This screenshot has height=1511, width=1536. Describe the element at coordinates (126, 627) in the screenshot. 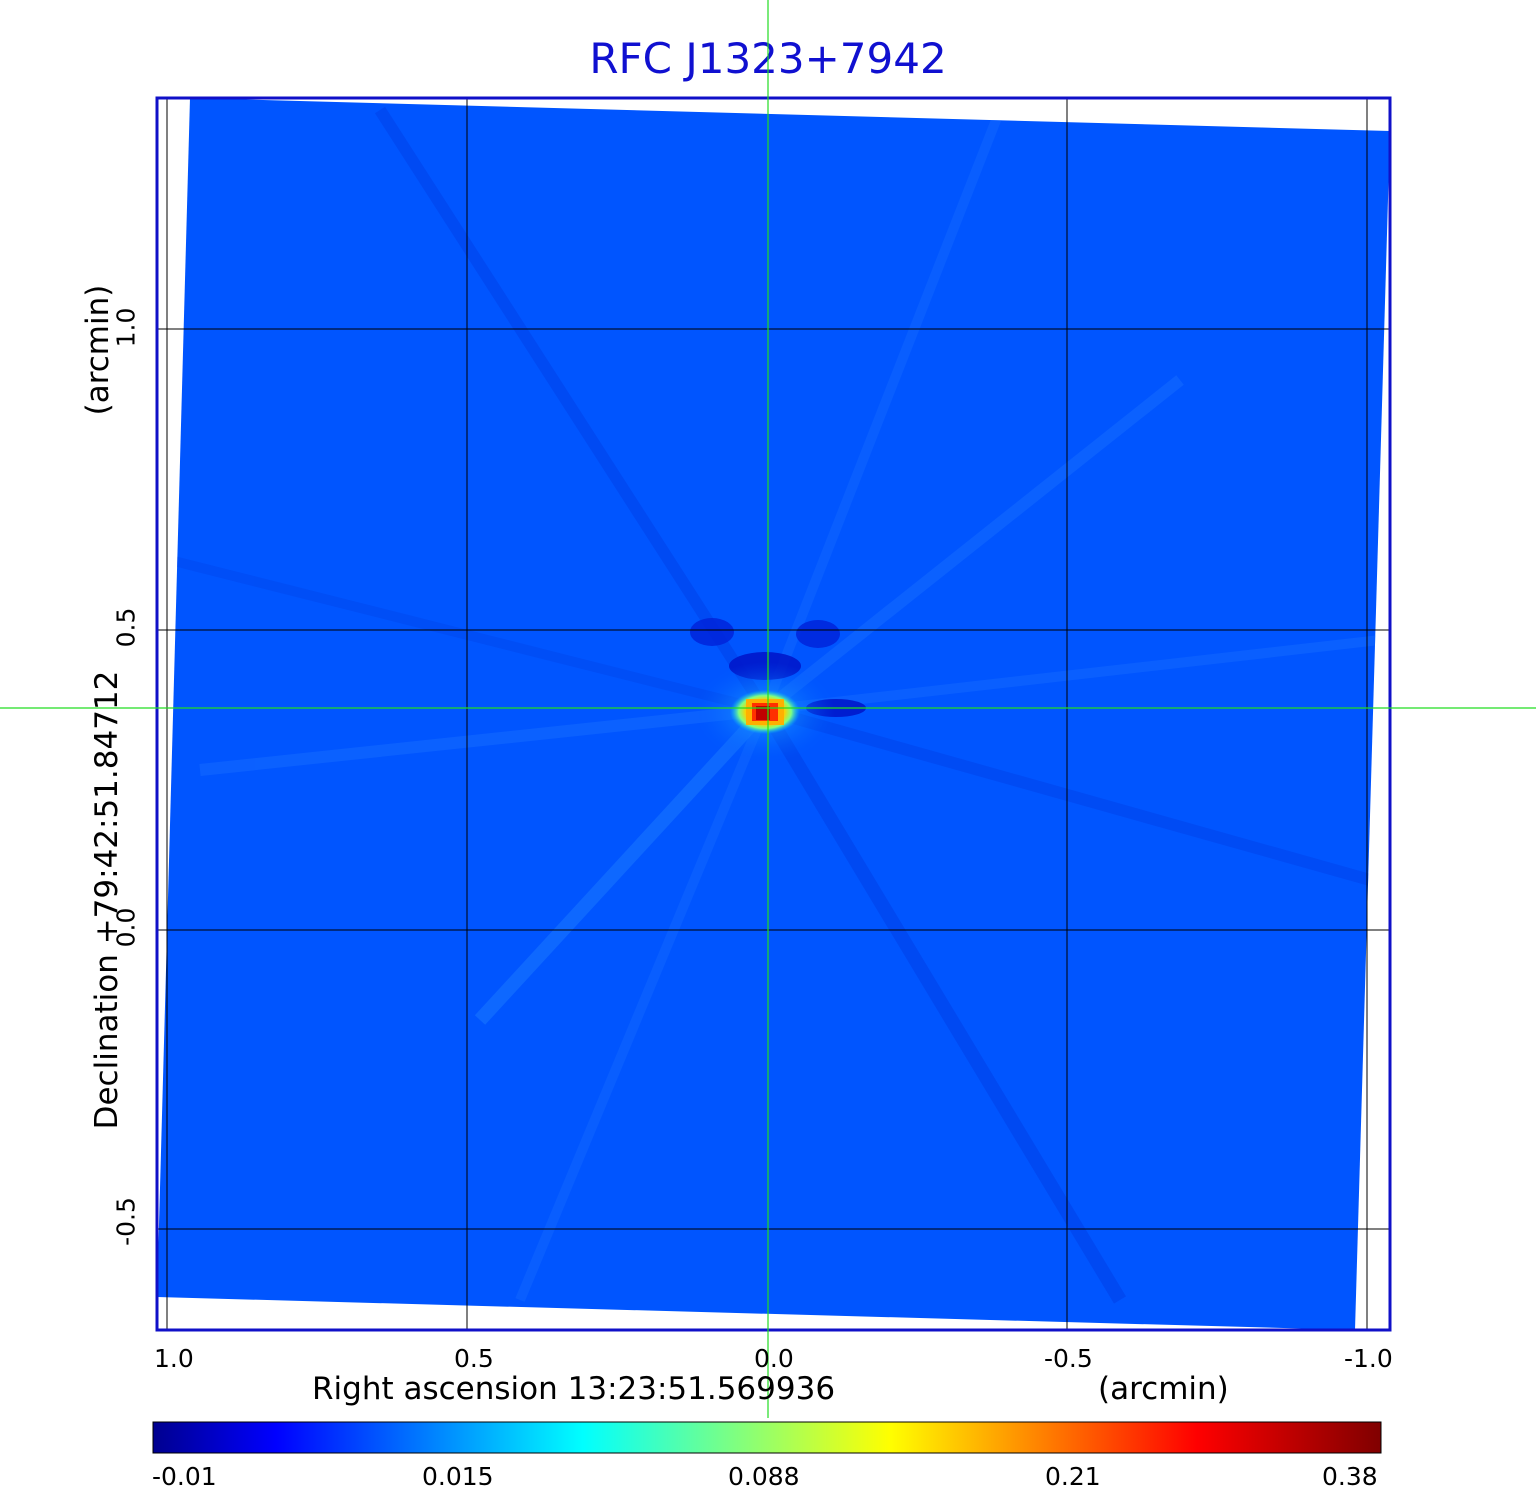

I see `y-tick-label: 0.5` at that location.